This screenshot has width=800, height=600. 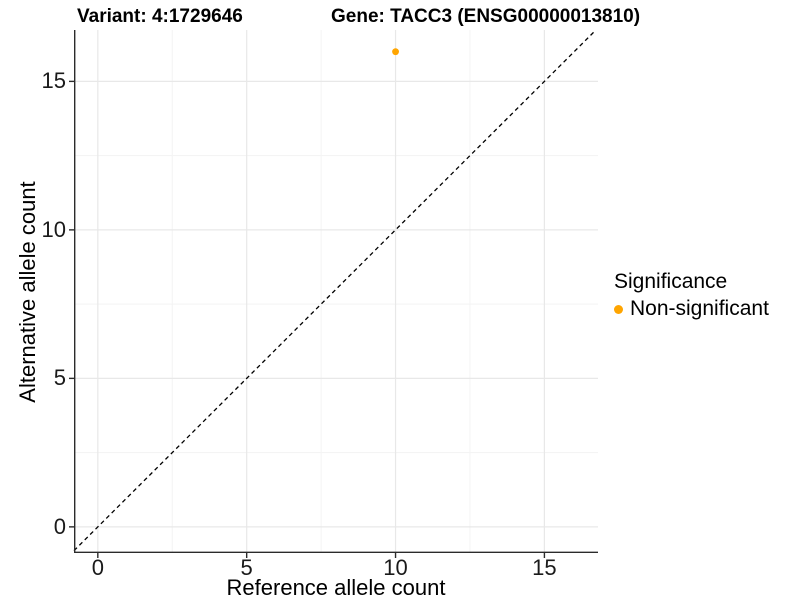 What do you see at coordinates (59, 378) in the screenshot?
I see `y-tick-label: 5` at bounding box center [59, 378].